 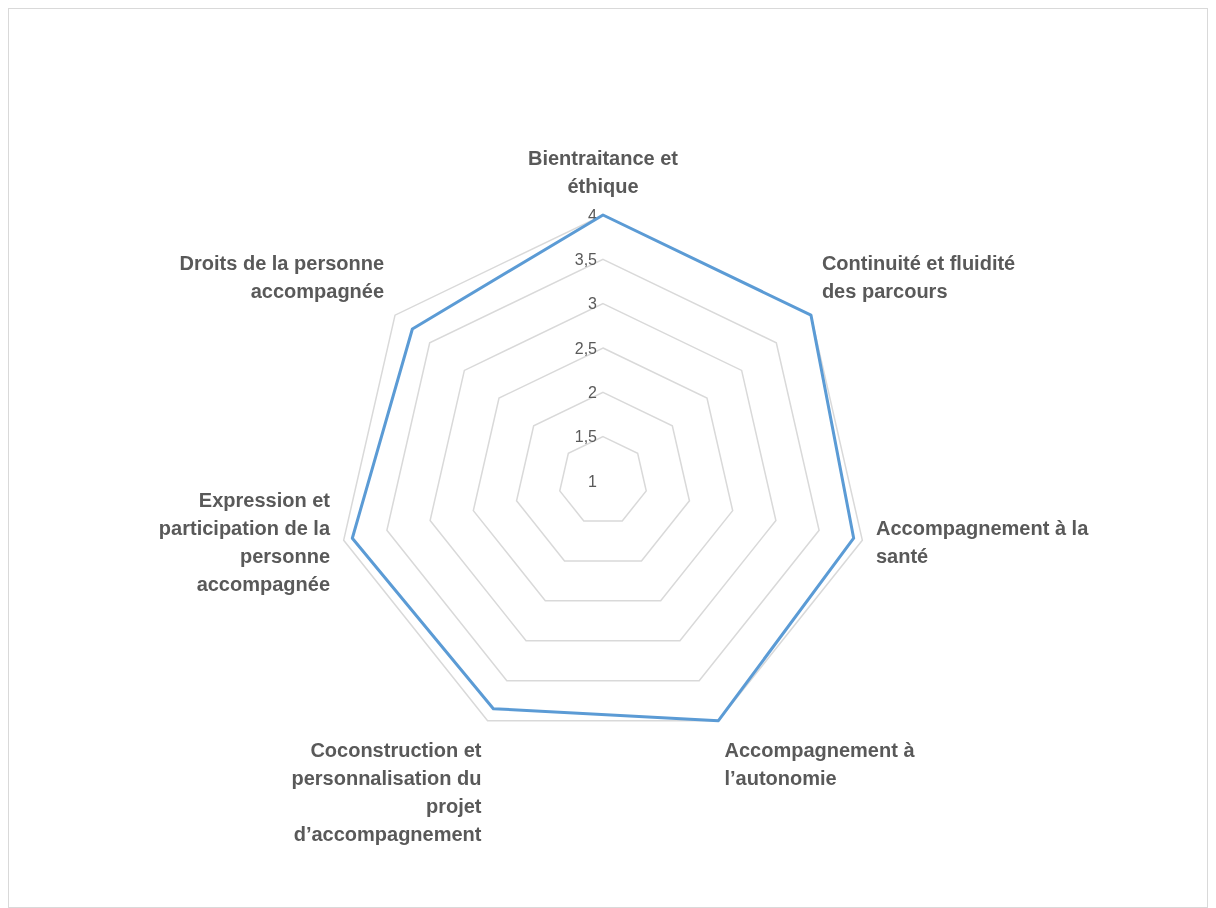 I want to click on y-tick-label: 3, so click(x=593, y=304).